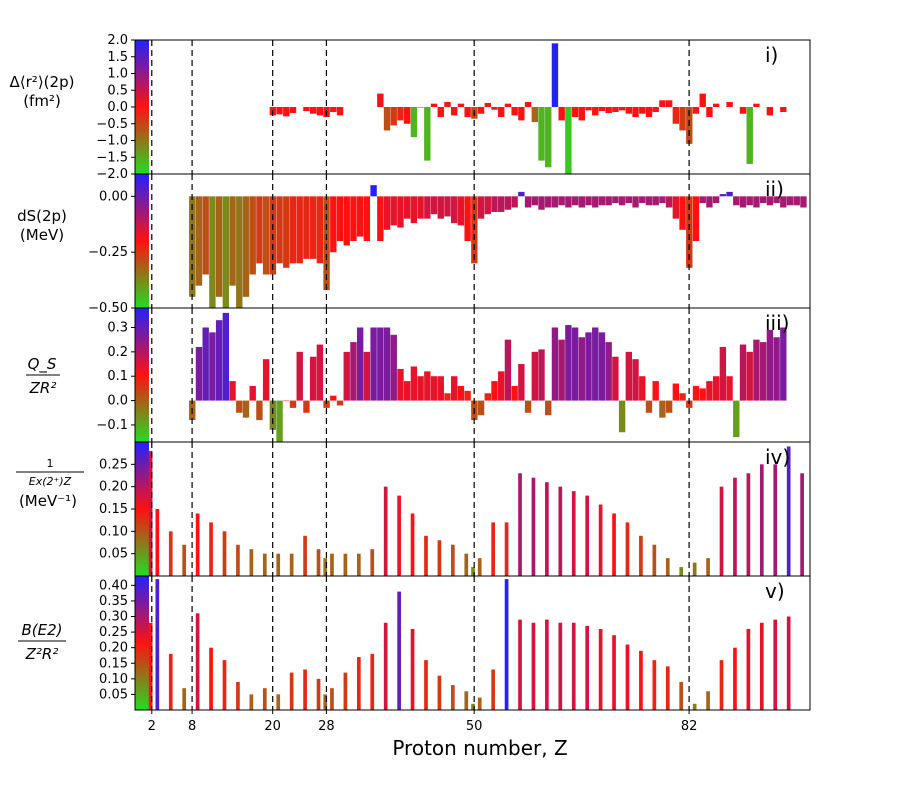 The height and width of the screenshot is (798, 900). Describe the element at coordinates (113, 531) in the screenshot. I see `y-tick-label: 0.10` at that location.